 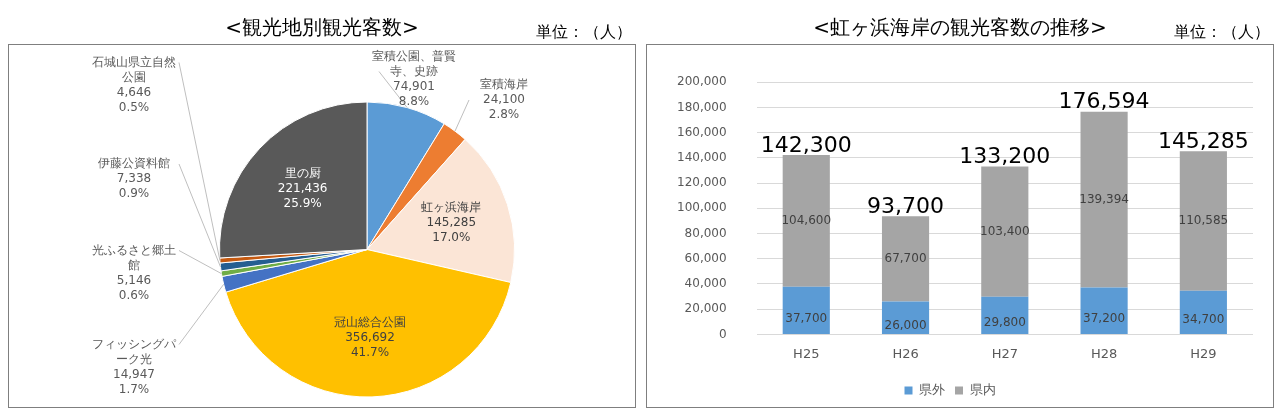 I want to click on legend-label: 県内, so click(x=982, y=389).